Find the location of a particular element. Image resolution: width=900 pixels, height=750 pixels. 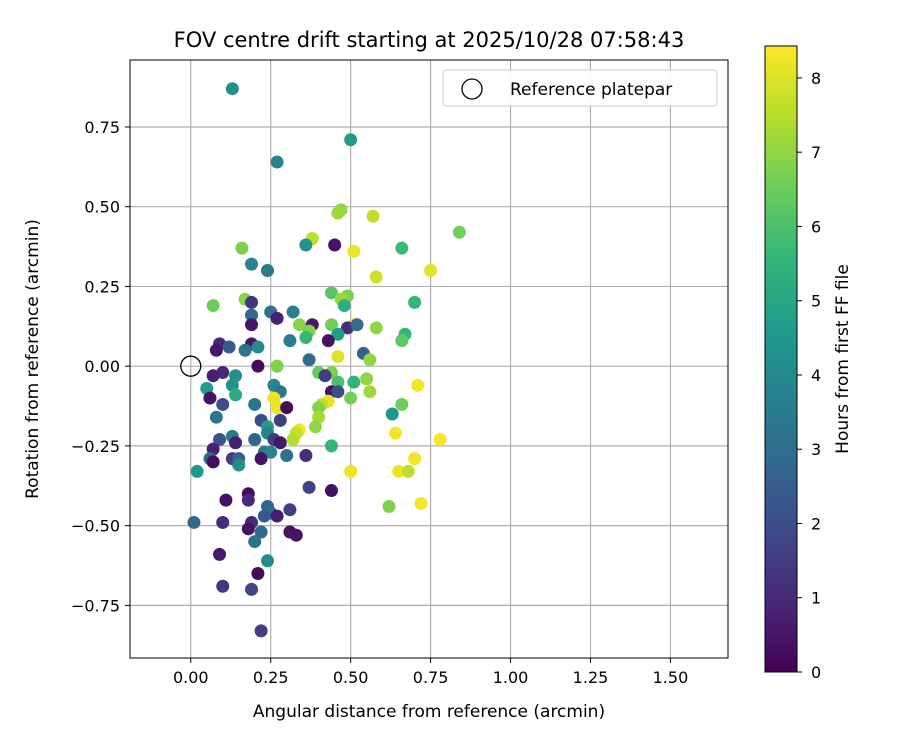

legend: Reference platepar is located at coordinates (580, 88).